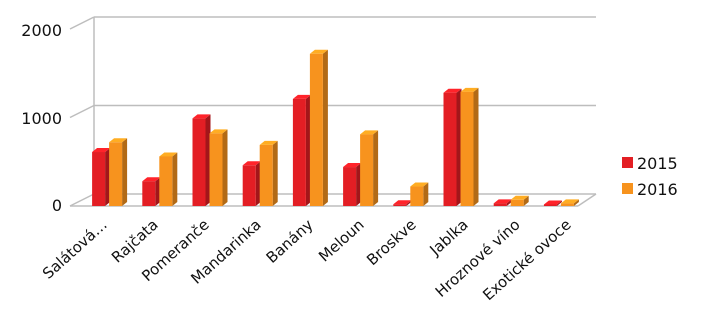 Image resolution: width=702 pixels, height=331 pixels. I want to click on x-category-label: Jablka, so click(449, 238).